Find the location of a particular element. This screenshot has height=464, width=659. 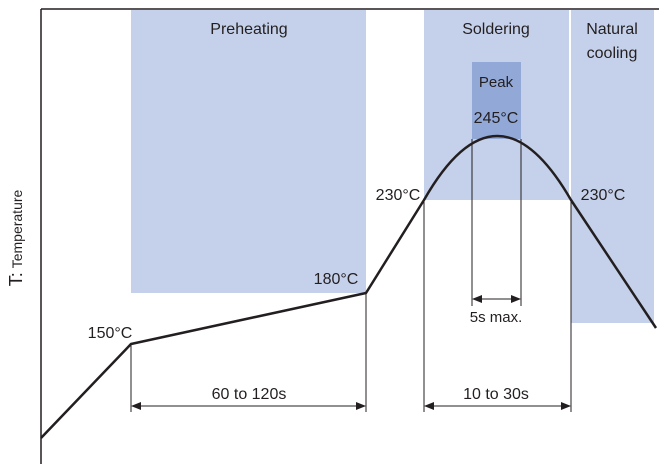

temp-230-right-label: 230°C is located at coordinates (603, 195).